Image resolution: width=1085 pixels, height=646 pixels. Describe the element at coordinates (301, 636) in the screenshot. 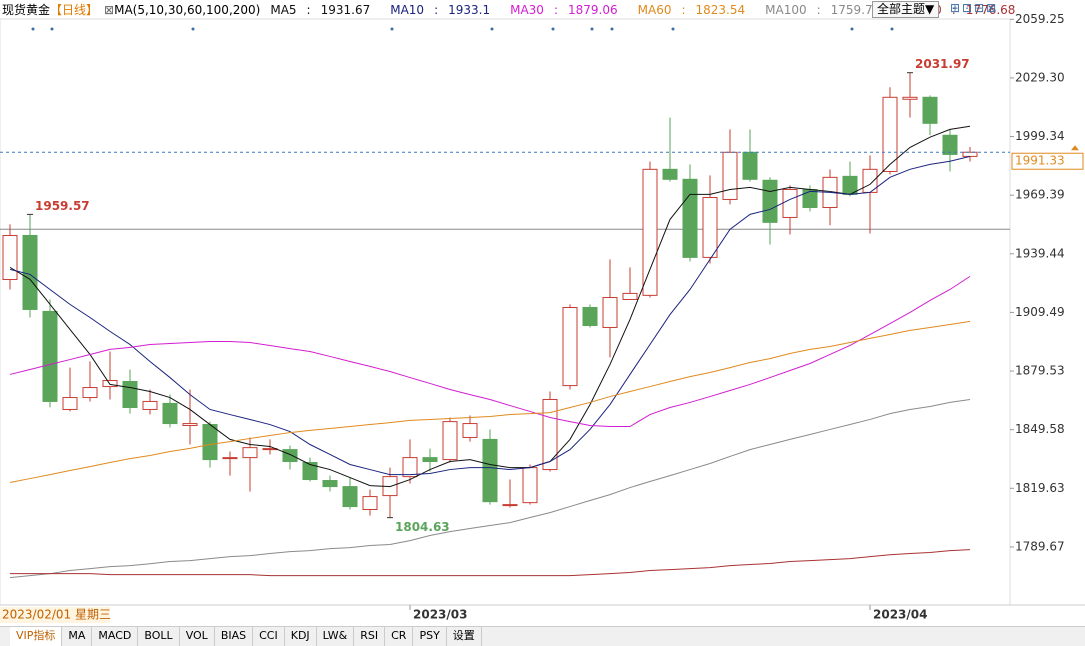

I see `tab: KDJ` at that location.